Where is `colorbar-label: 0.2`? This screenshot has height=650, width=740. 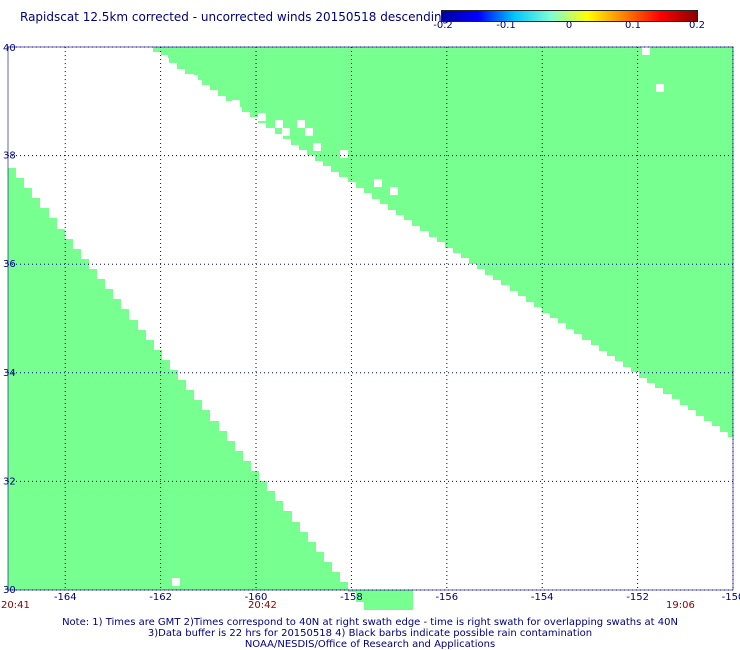 colorbar-label: 0.2 is located at coordinates (697, 25).